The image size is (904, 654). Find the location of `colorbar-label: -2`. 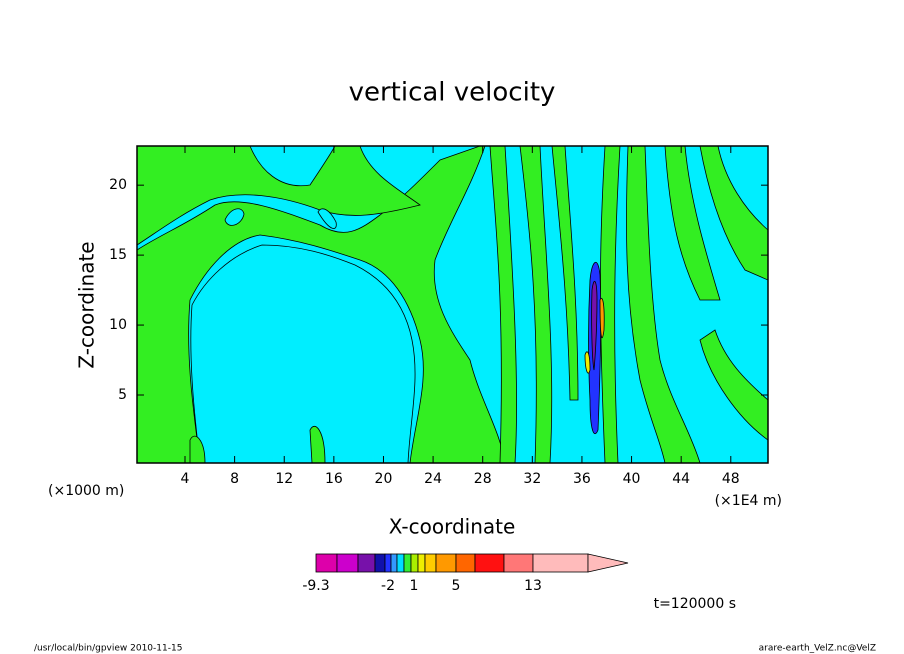

colorbar-label: -2 is located at coordinates (388, 586).